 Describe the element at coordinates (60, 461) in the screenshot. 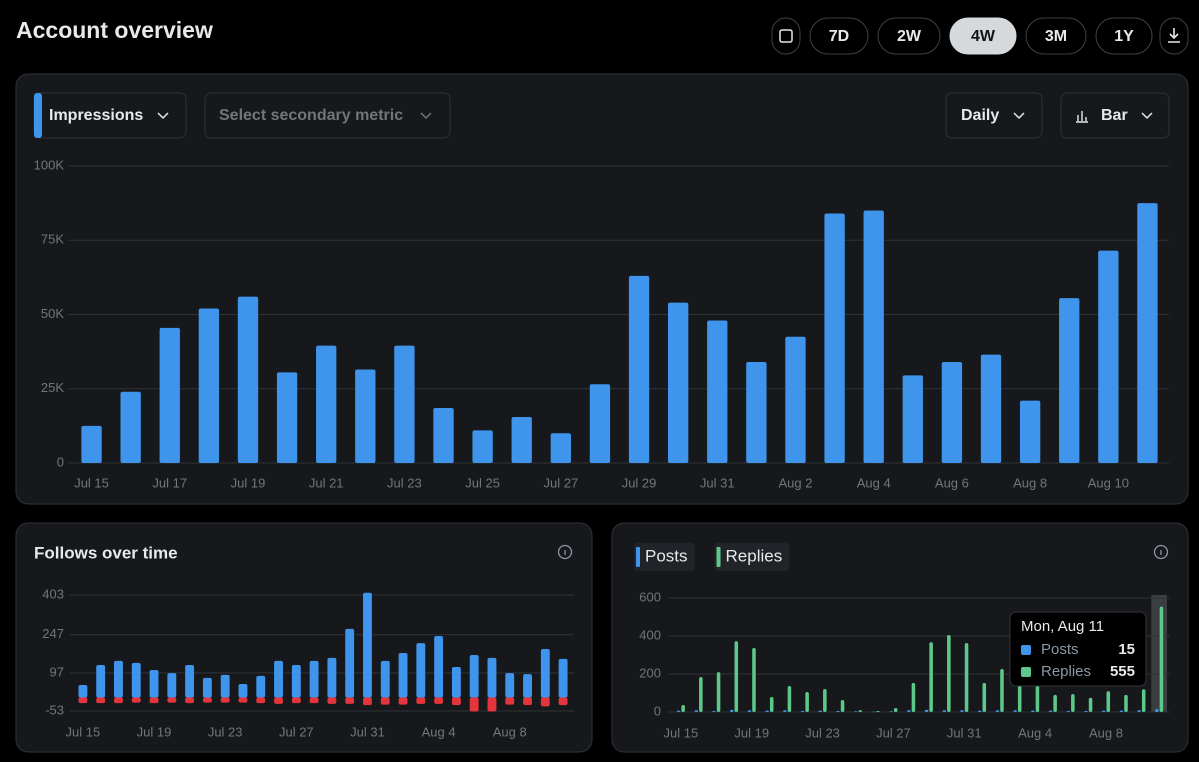

I see `y-tick-label: 0` at that location.